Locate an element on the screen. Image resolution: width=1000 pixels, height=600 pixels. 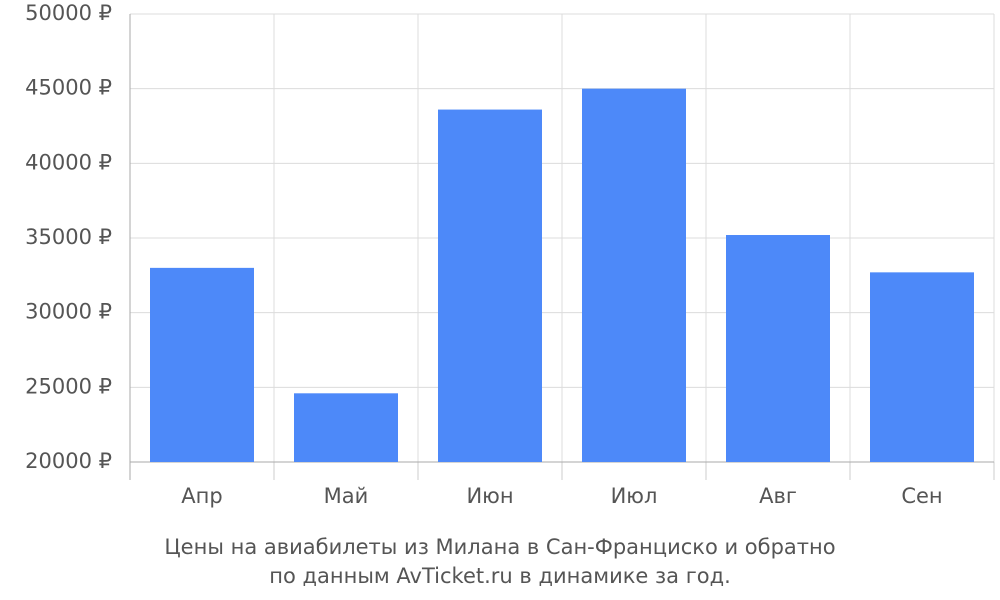
x-tick-label: Июл is located at coordinates (634, 496).